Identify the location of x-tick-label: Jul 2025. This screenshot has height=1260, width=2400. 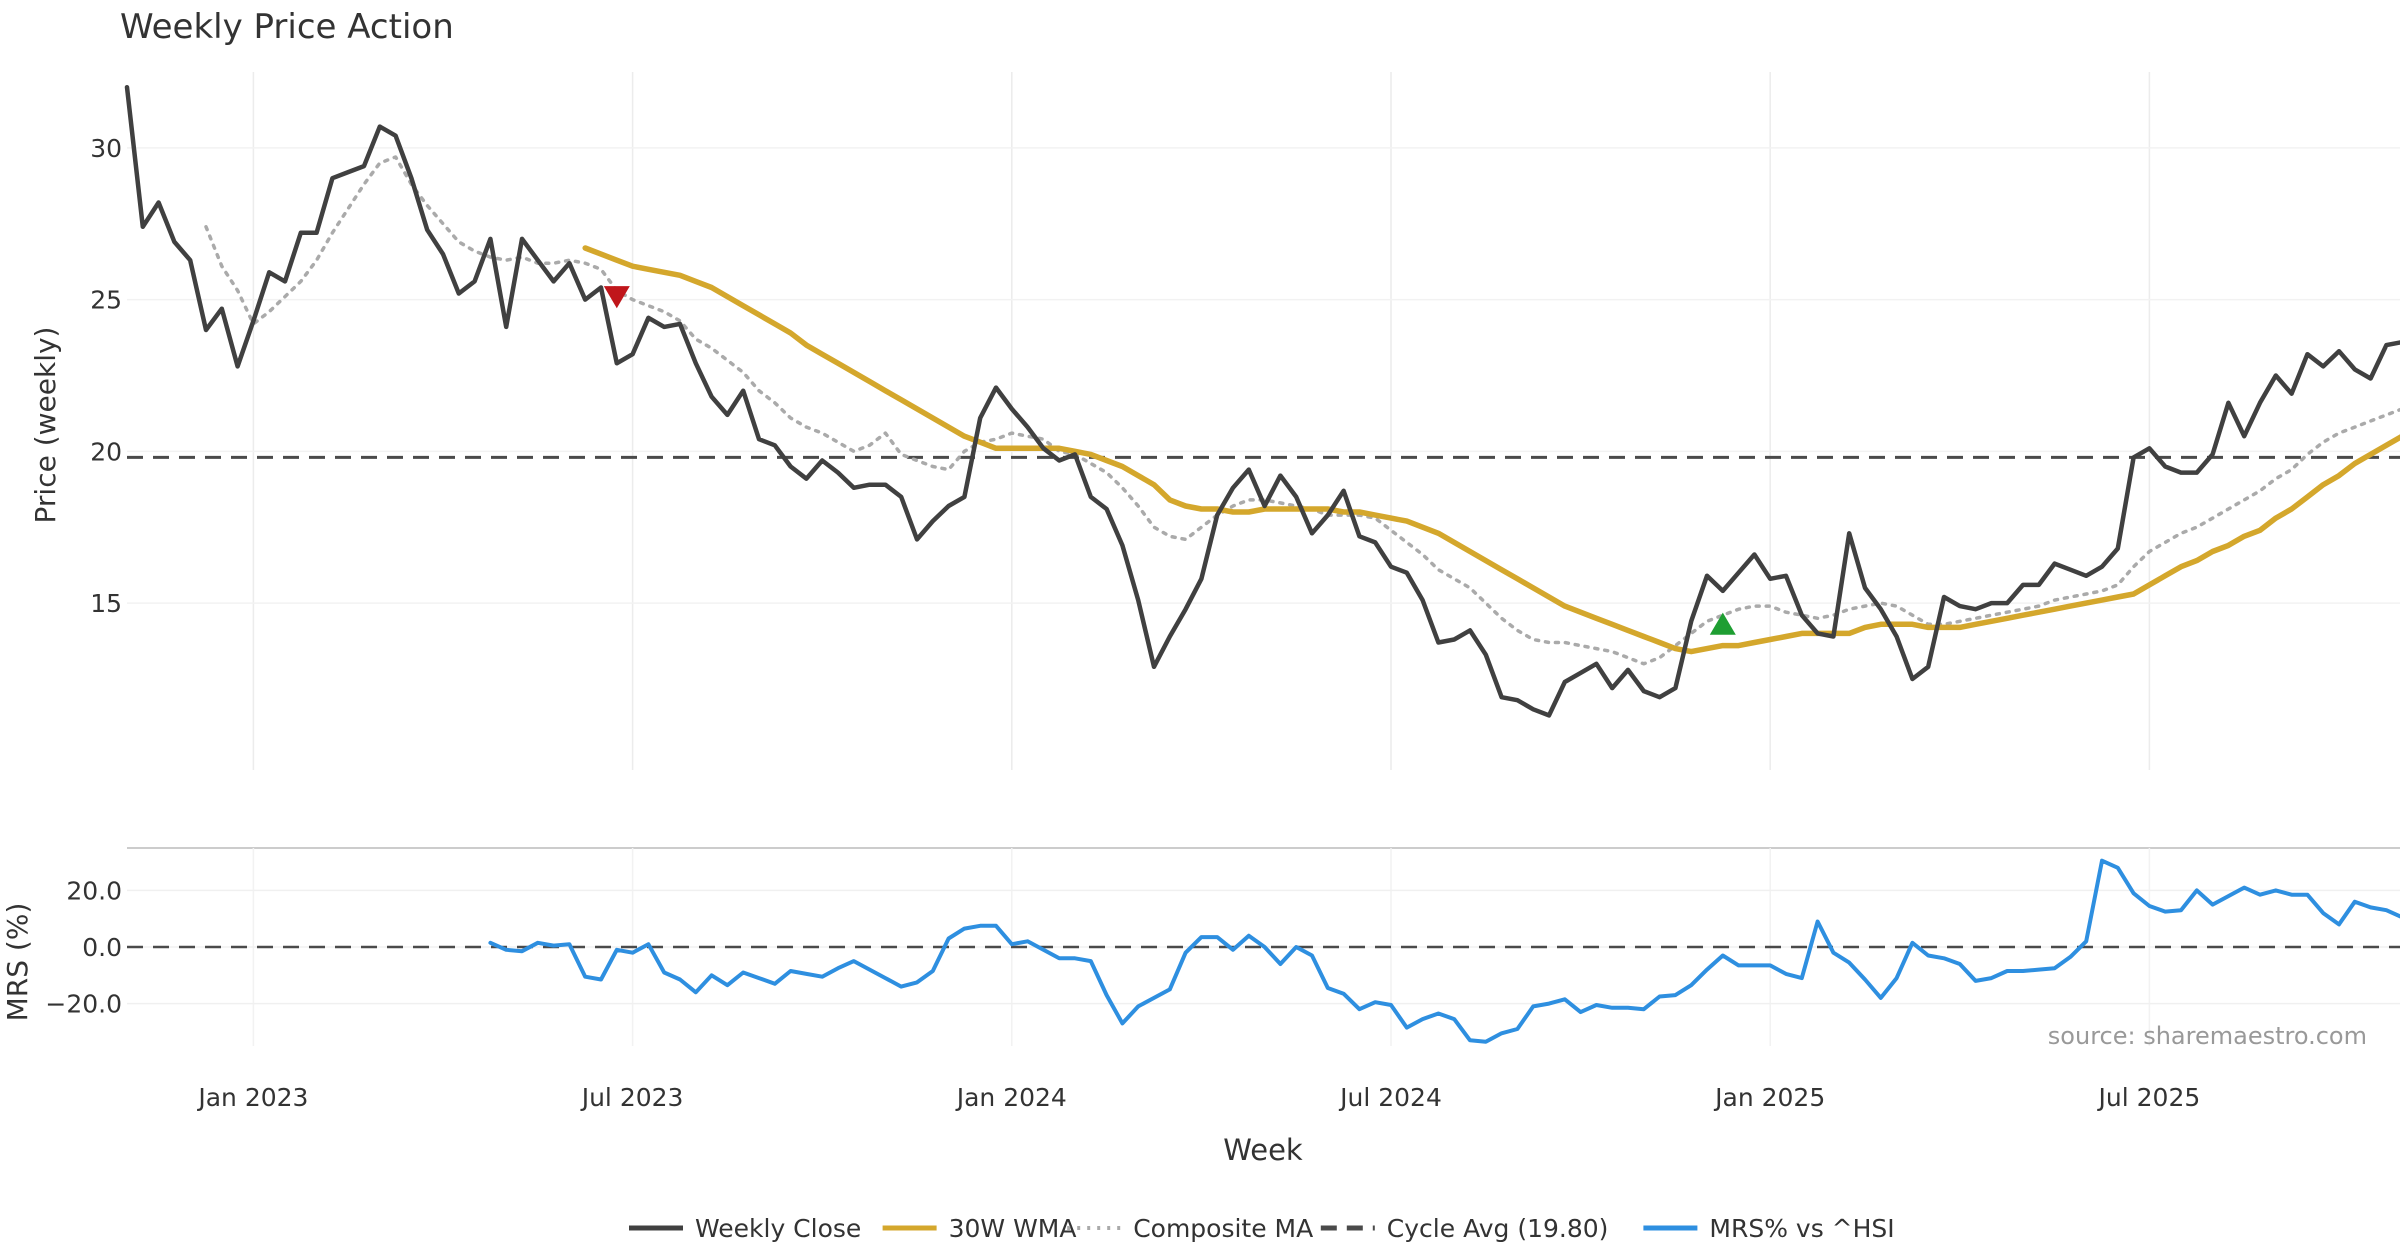
(2149, 1097).